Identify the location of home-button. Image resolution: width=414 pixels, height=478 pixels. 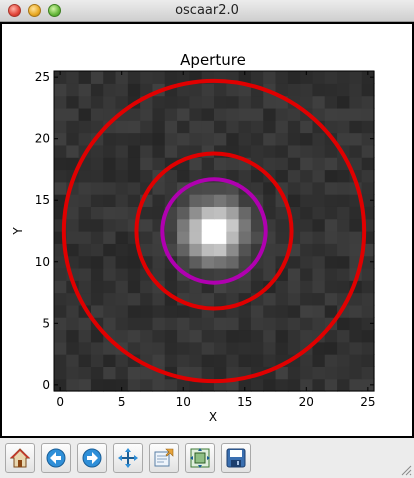
(20, 458).